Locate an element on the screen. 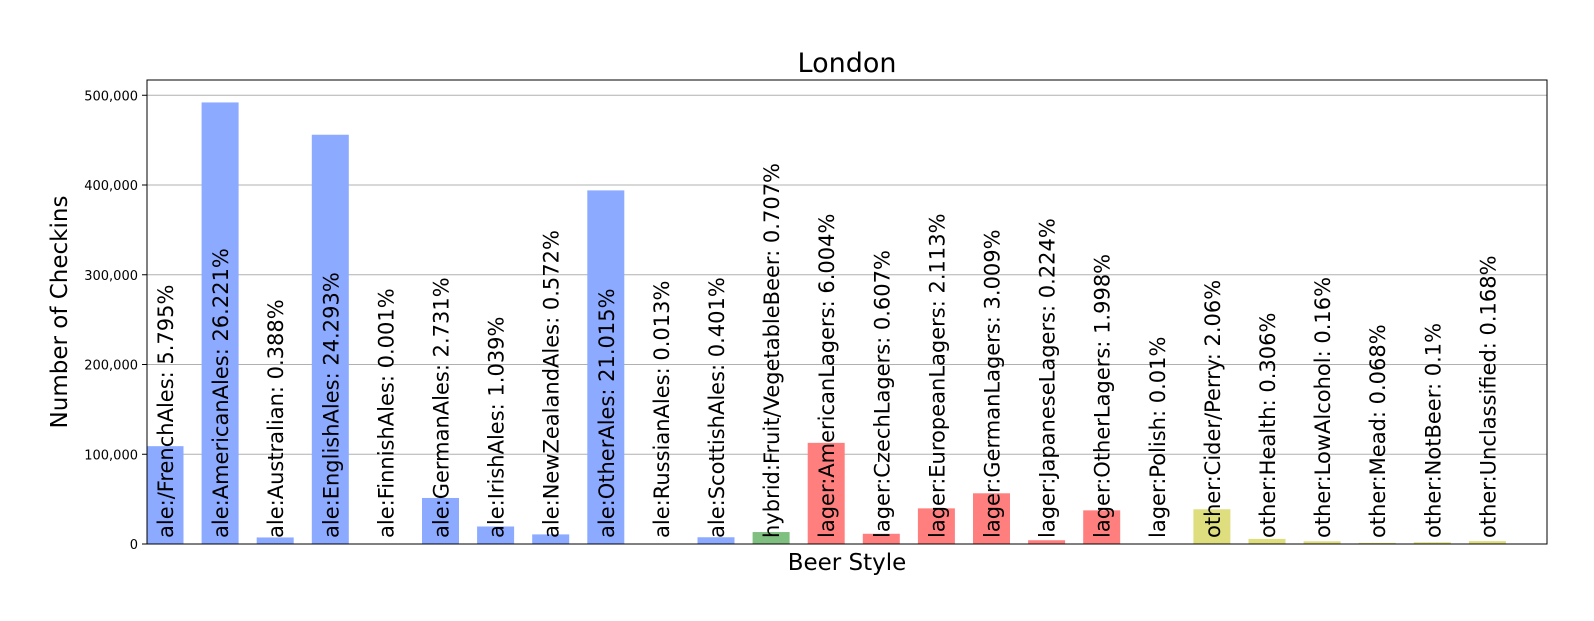 The height and width of the screenshot is (621, 1594). bar-label: ale:IrishAles: 1.039% is located at coordinates (497, 428).